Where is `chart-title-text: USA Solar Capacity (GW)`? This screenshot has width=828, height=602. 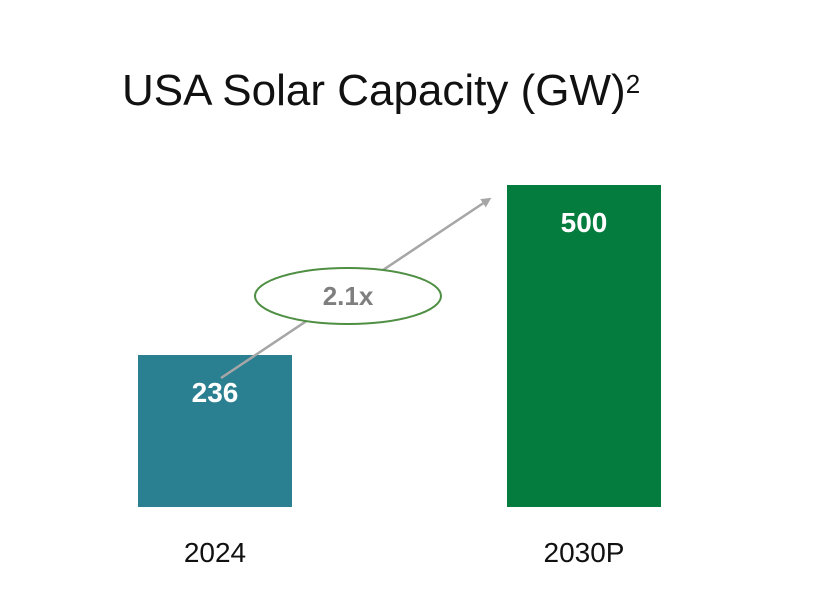
chart-title-text: USA Solar Capacity (GW) is located at coordinates (374, 90).